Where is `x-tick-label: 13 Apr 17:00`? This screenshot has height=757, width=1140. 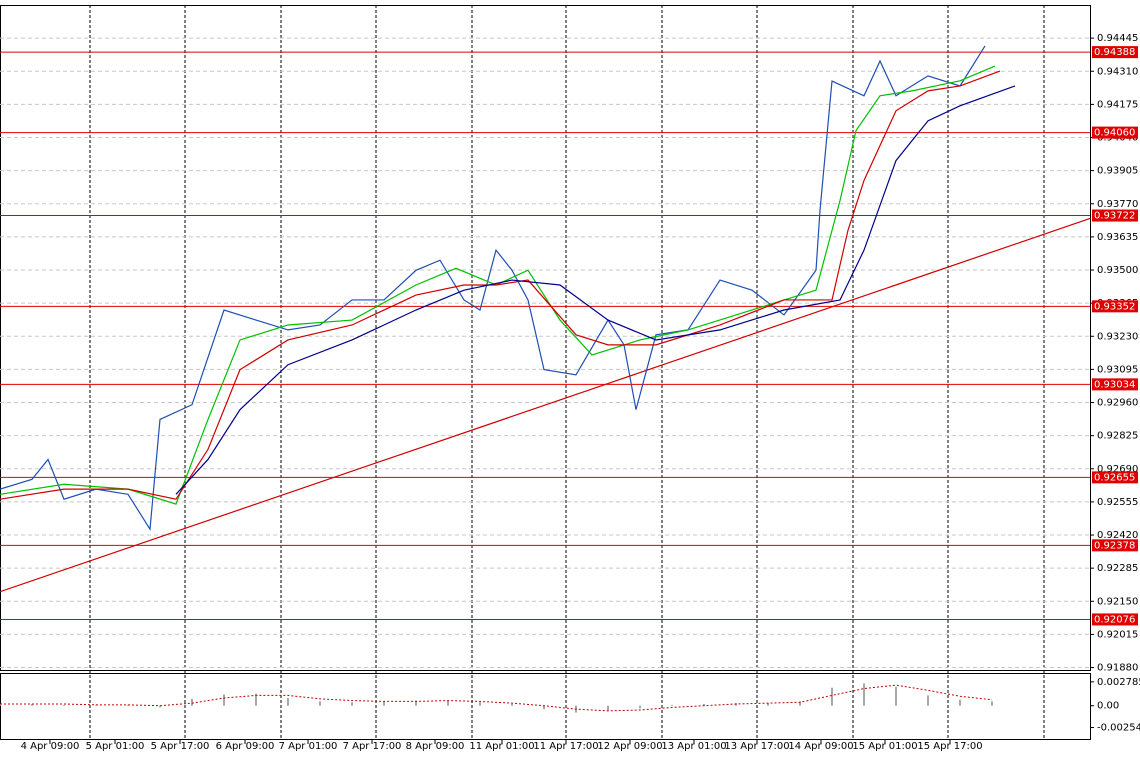 x-tick-label: 13 Apr 17:00 is located at coordinates (756, 746).